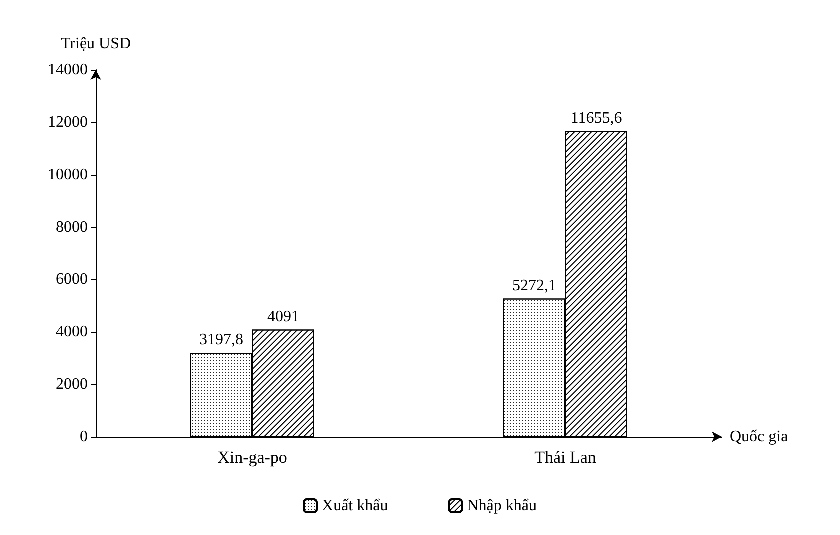 The width and height of the screenshot is (840, 535). I want to click on legend-label: Nhập khẩu, so click(502, 506).